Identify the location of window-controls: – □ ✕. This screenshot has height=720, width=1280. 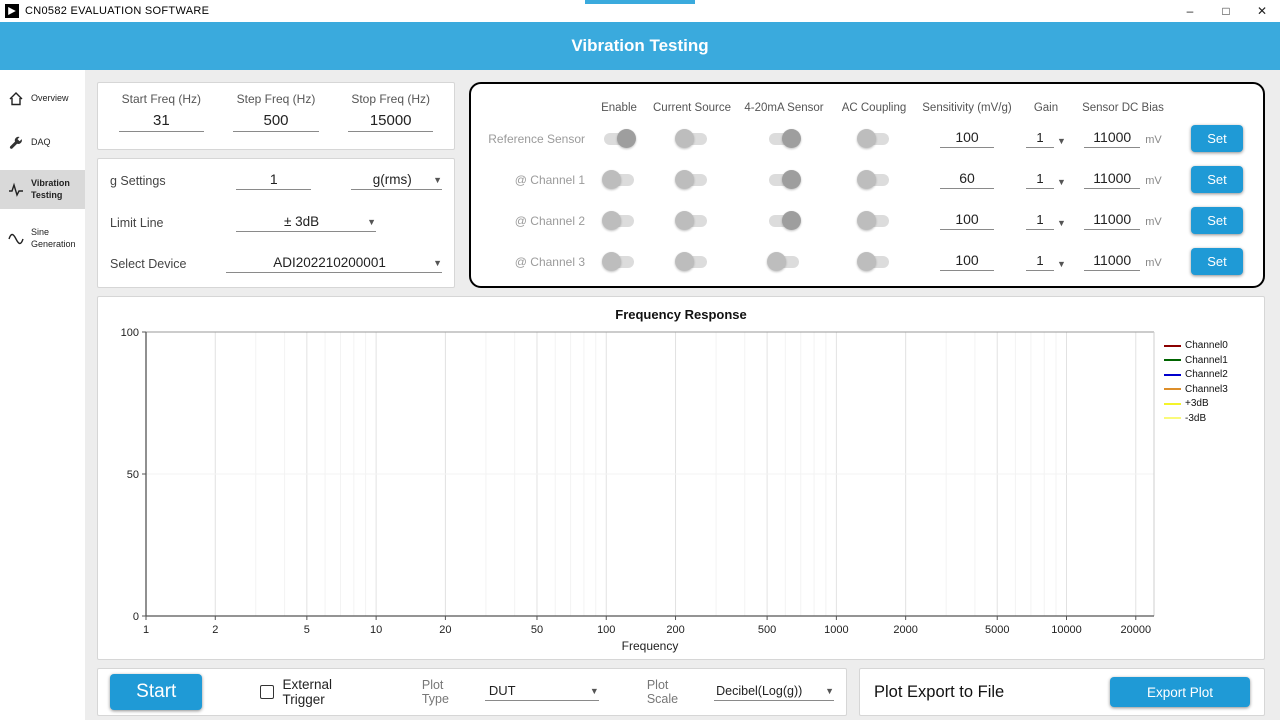
(1226, 11).